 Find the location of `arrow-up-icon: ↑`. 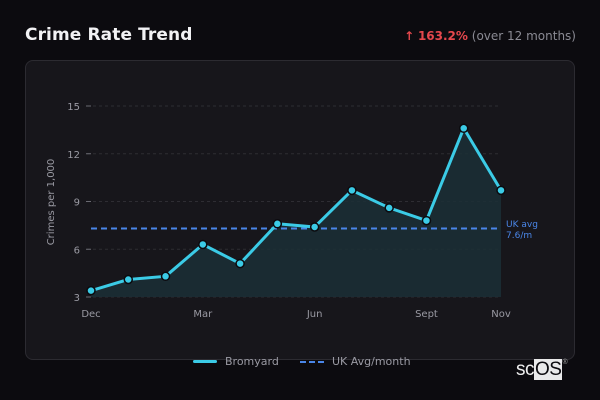

arrow-up-icon: ↑ is located at coordinates (409, 36).